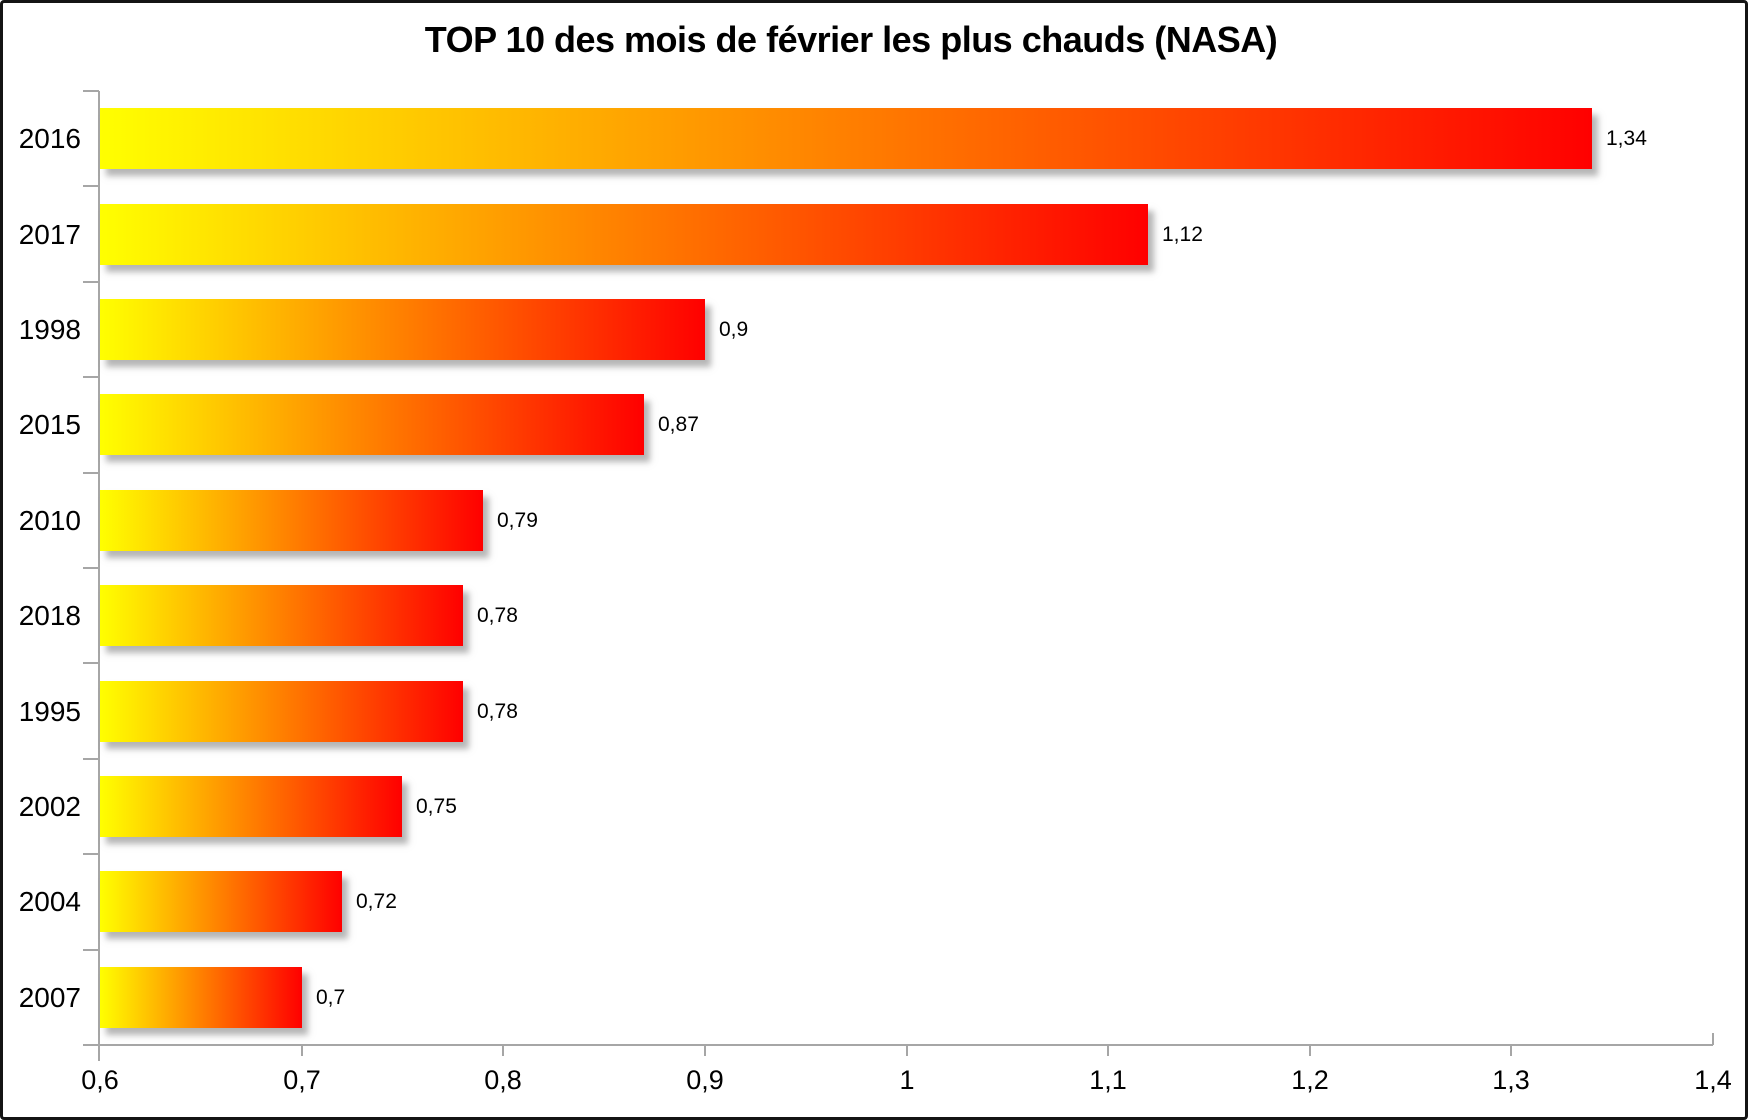  I want to click on x-tick-label: 1,1, so click(1108, 1080).